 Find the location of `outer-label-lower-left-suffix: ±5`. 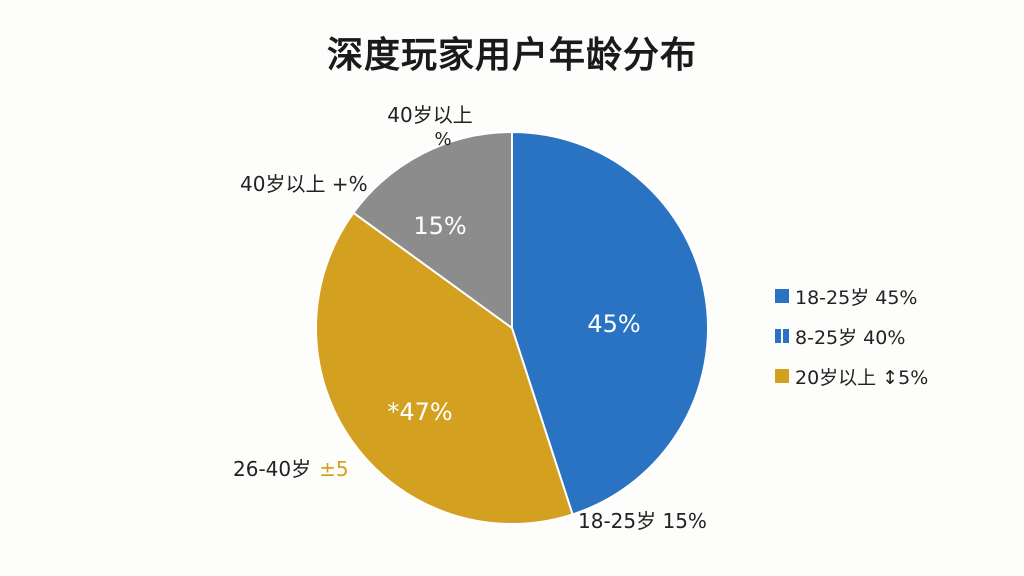

outer-label-lower-left-suffix: ±5 is located at coordinates (333, 469).